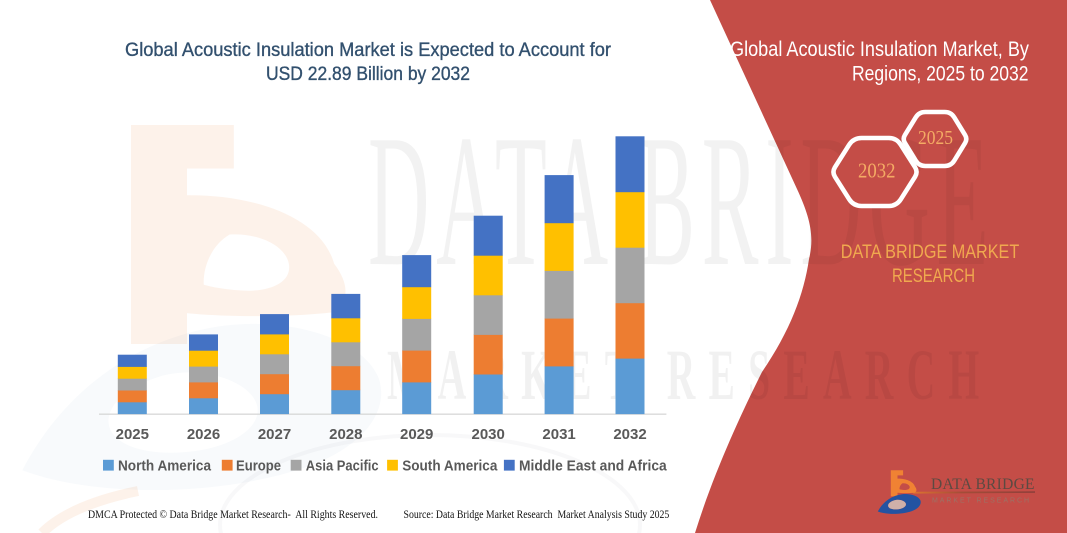 The width and height of the screenshot is (1067, 533). What do you see at coordinates (930, 252) in the screenshot?
I see `svg-text: DATA BRIDGE MARKET` at bounding box center [930, 252].